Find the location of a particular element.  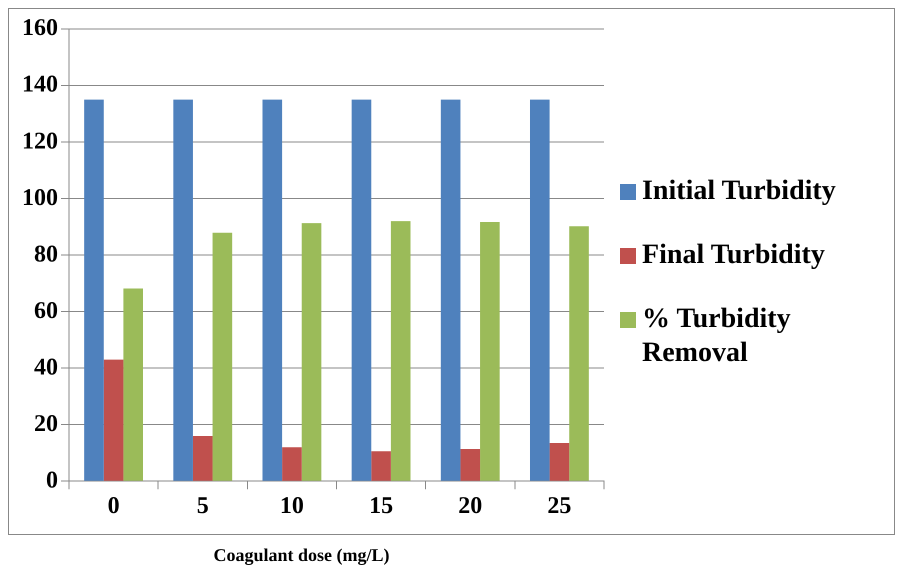

y-tick-label: 100 is located at coordinates (40, 197).